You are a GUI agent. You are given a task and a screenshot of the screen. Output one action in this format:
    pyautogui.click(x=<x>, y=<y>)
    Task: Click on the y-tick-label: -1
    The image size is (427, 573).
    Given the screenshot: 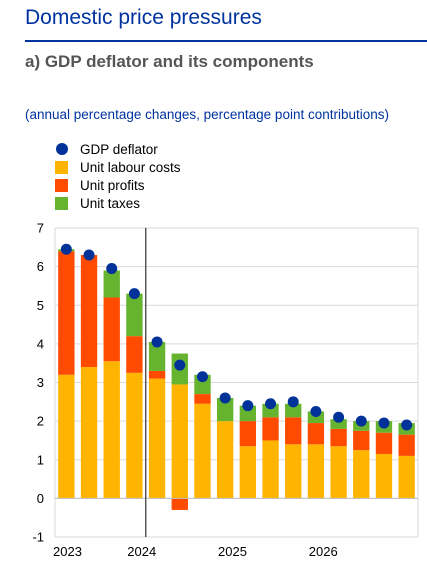 What is the action you would take?
    pyautogui.click(x=38, y=537)
    